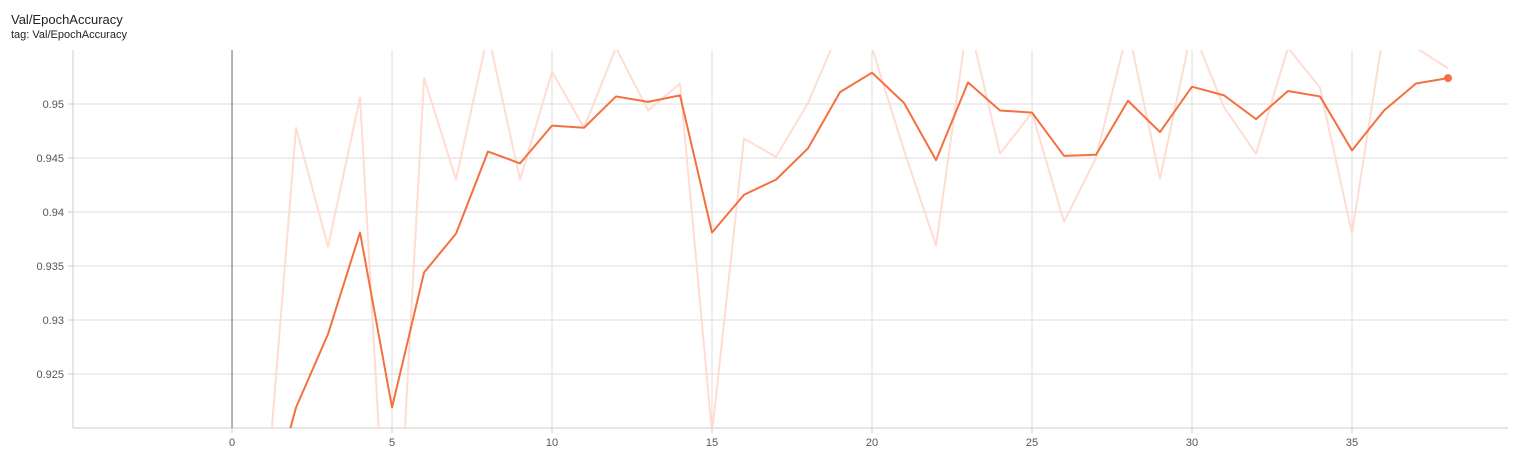 Image resolution: width=1523 pixels, height=458 pixels. I want to click on x-tick-label: 25, so click(1032, 443).